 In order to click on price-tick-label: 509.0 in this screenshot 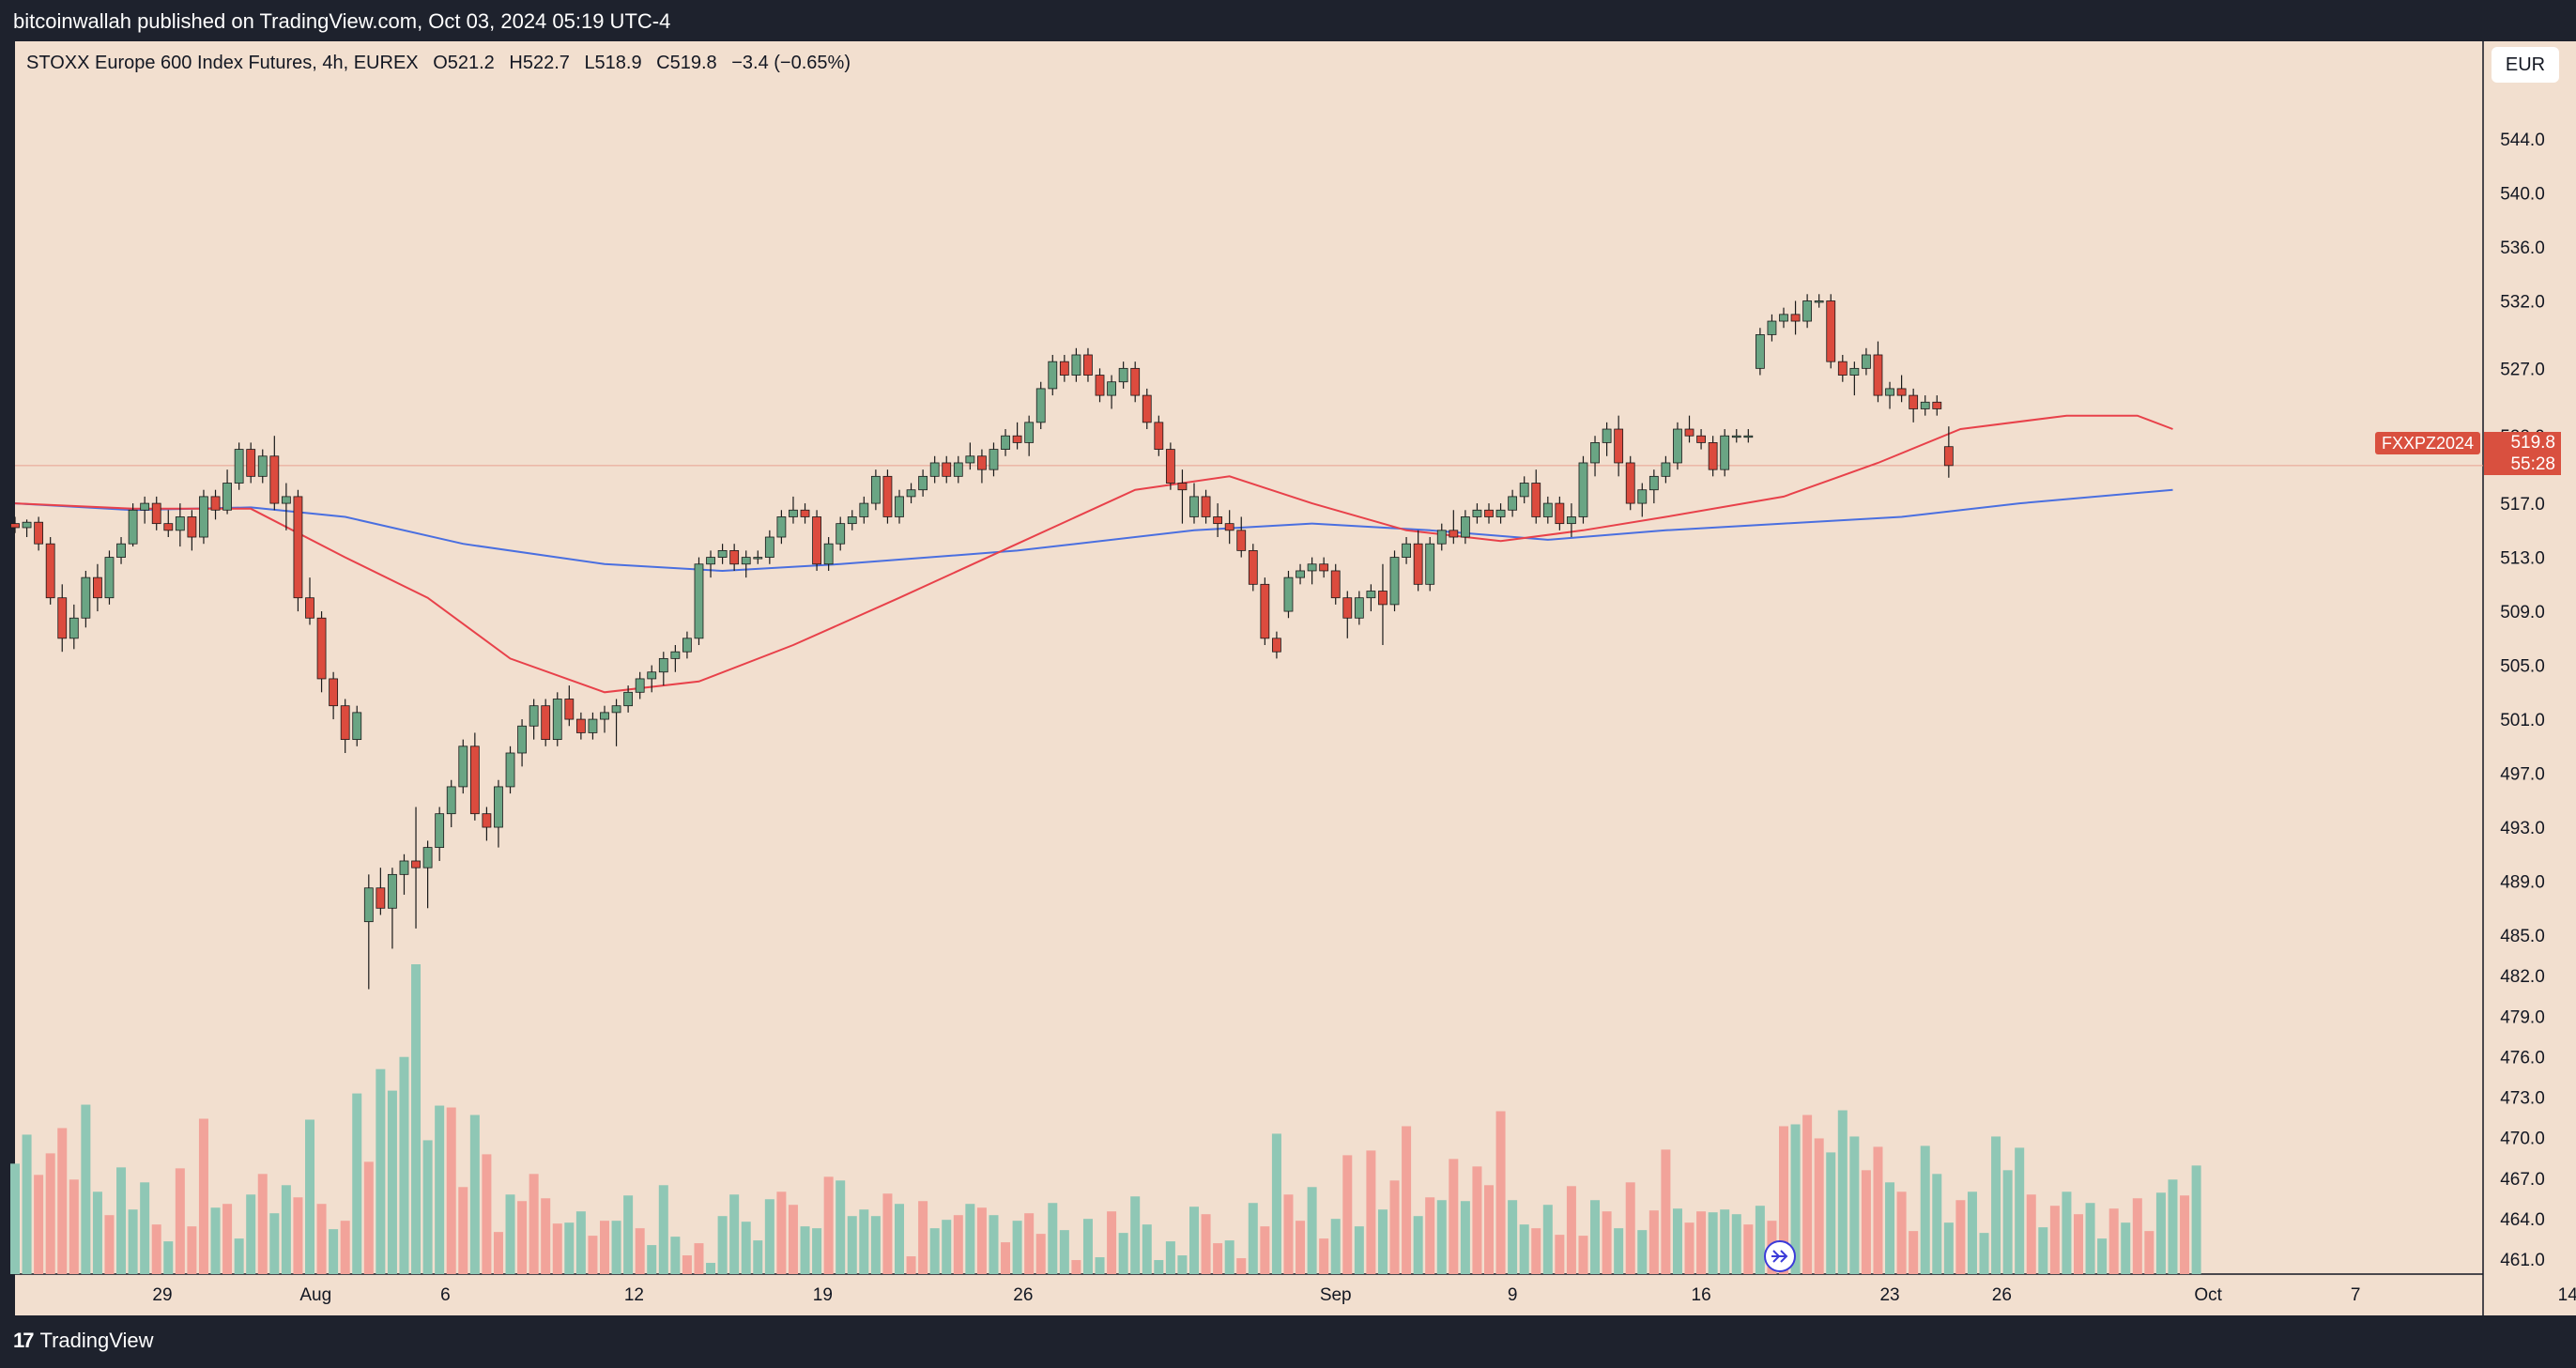, I will do `click(2522, 613)`.